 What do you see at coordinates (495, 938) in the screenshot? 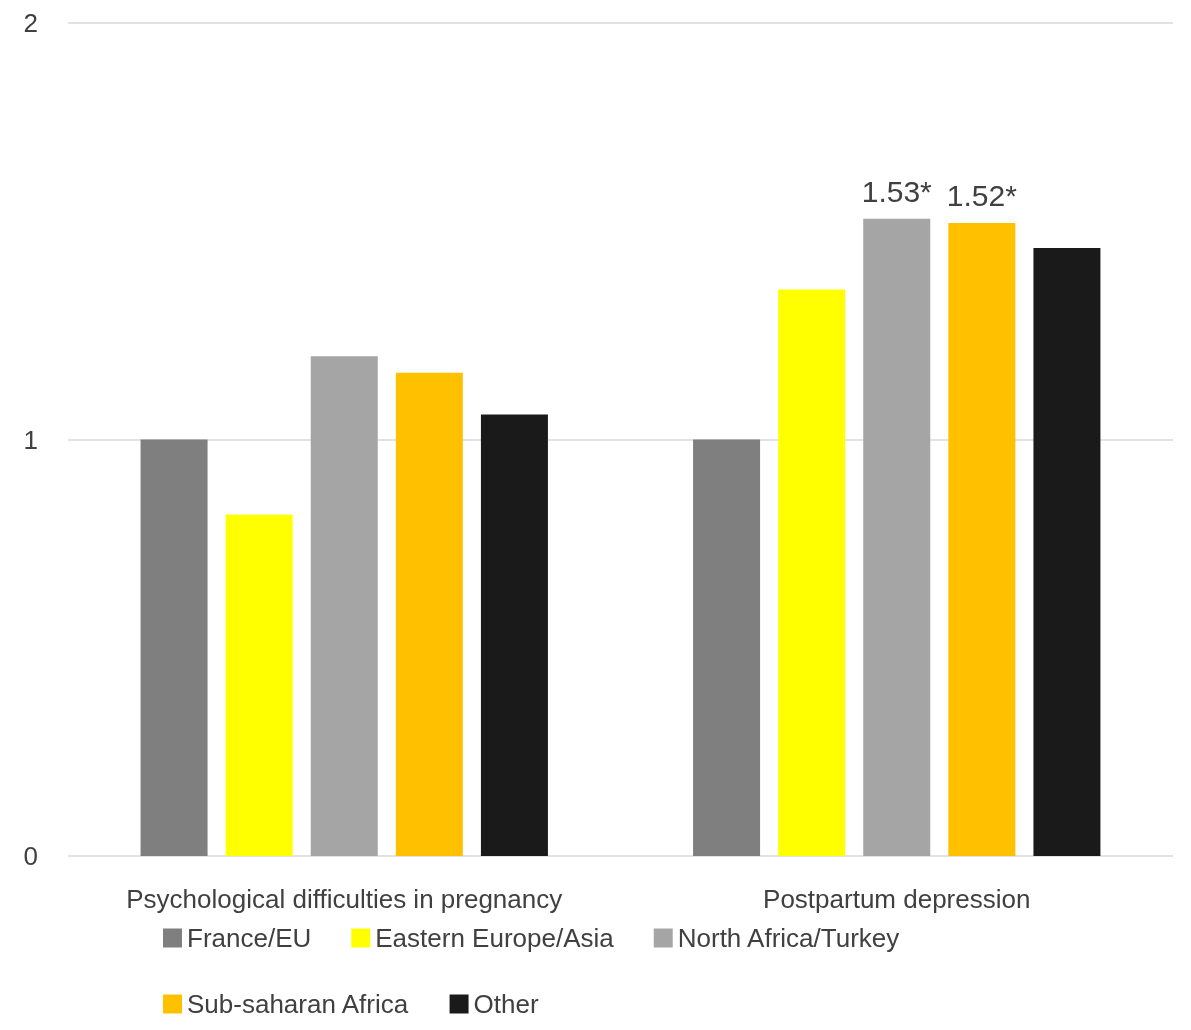
I see `legend-label: Eastern Europe/Asia` at bounding box center [495, 938].